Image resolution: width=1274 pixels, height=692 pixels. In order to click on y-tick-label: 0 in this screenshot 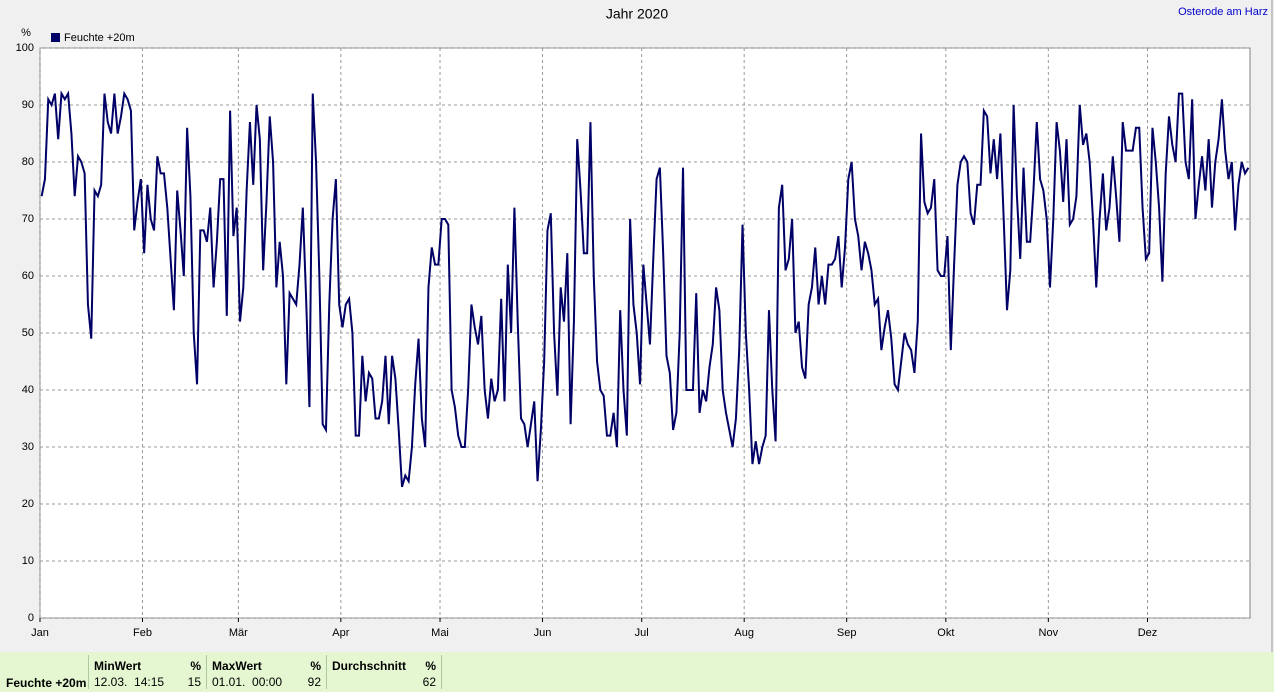, I will do `click(31, 618)`.